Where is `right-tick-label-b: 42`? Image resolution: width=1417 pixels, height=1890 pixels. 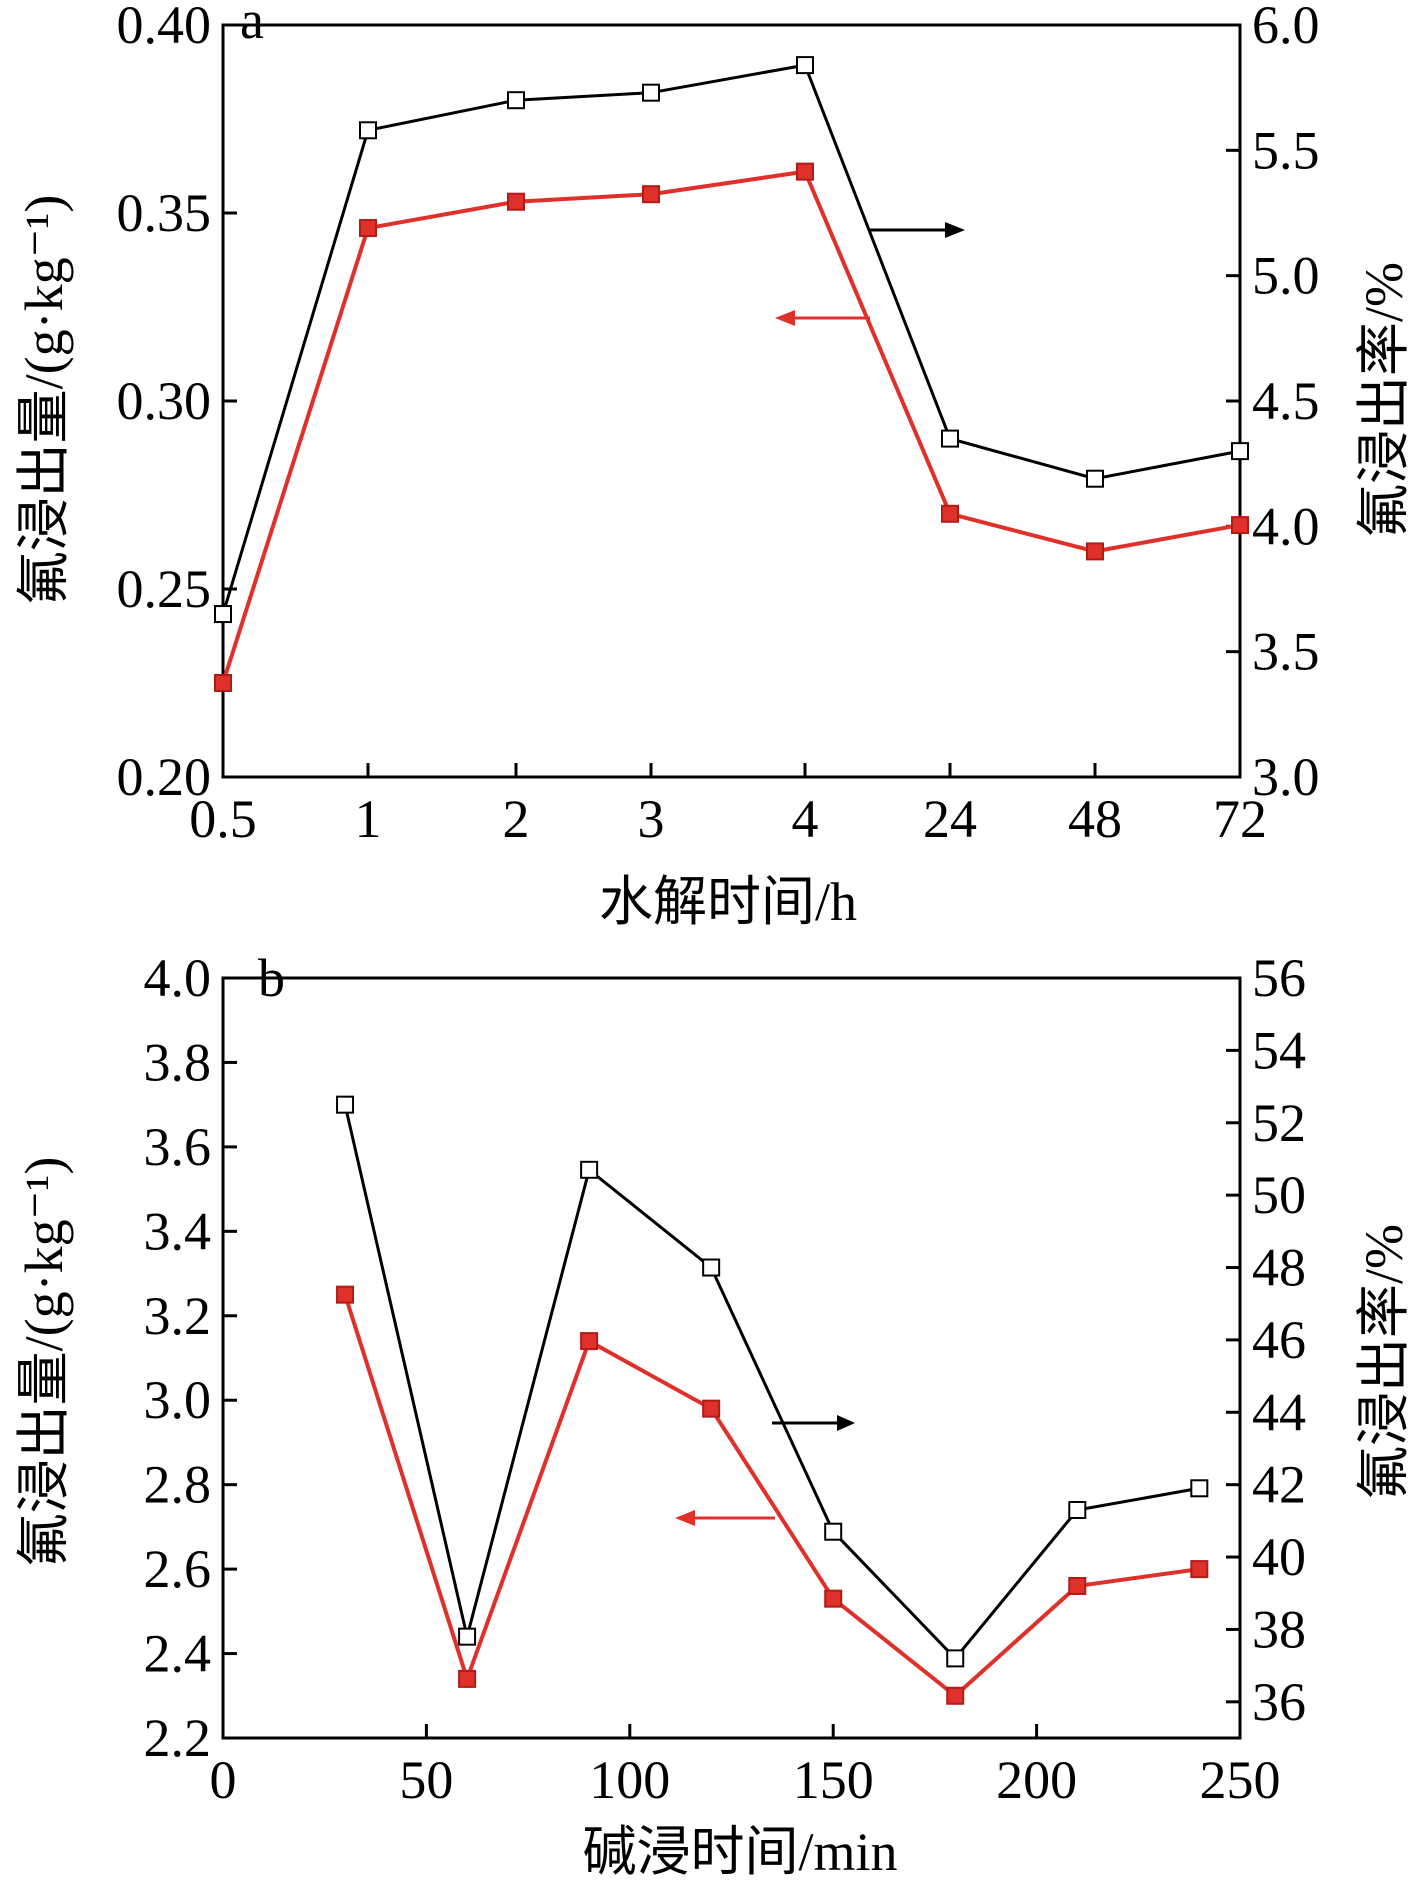 right-tick-label-b: 42 is located at coordinates (1279, 1485).